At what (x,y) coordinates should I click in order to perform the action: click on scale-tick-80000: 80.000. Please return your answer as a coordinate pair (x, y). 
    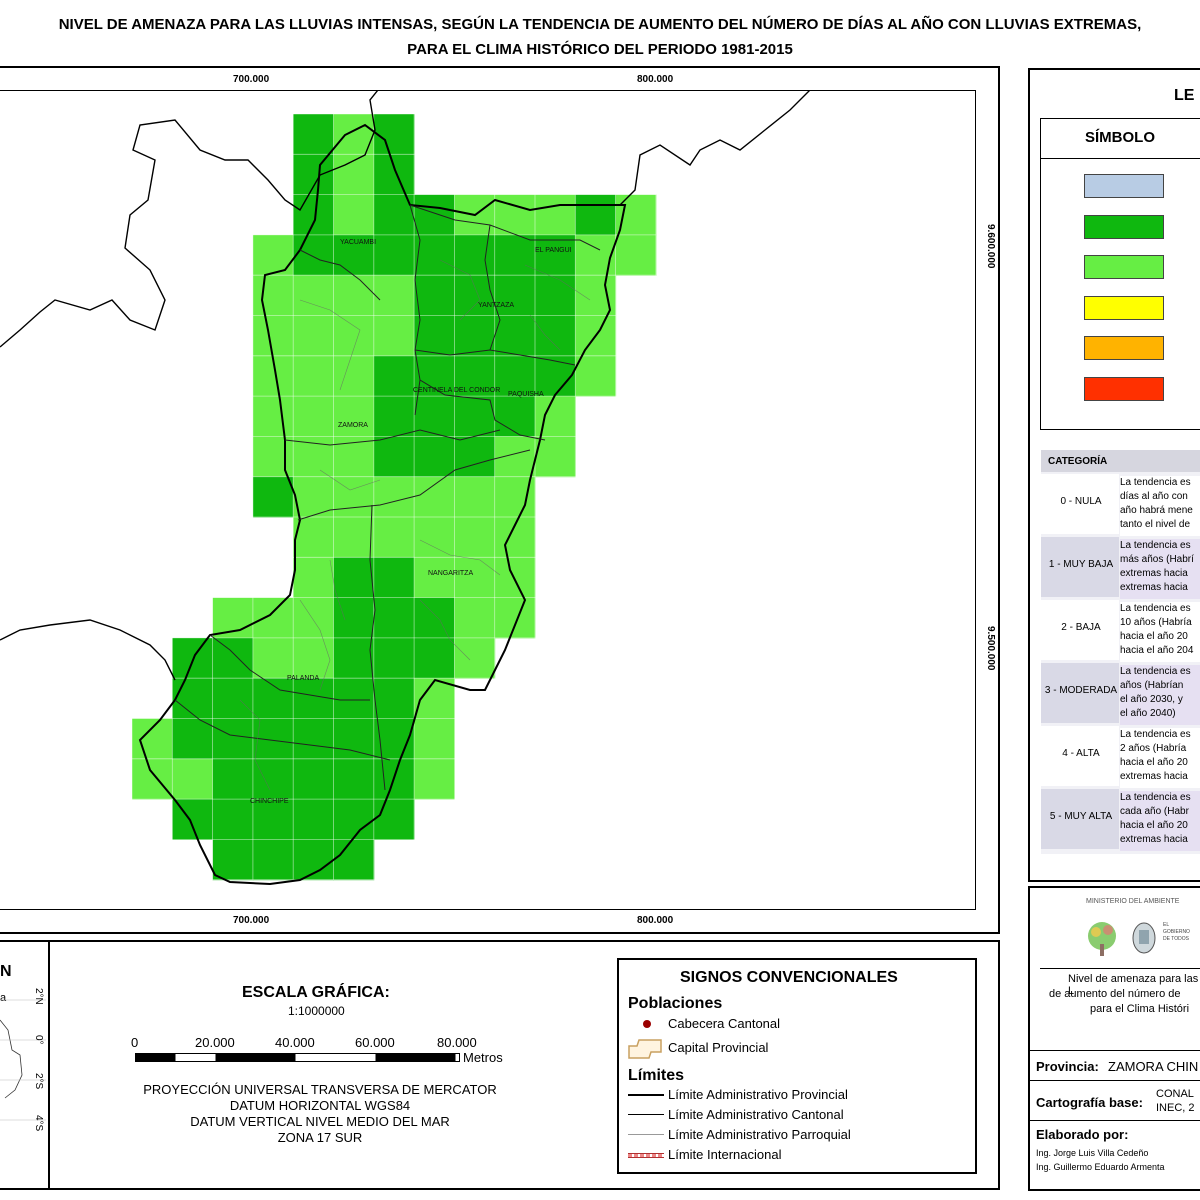
    Looking at the image, I should click on (457, 1042).